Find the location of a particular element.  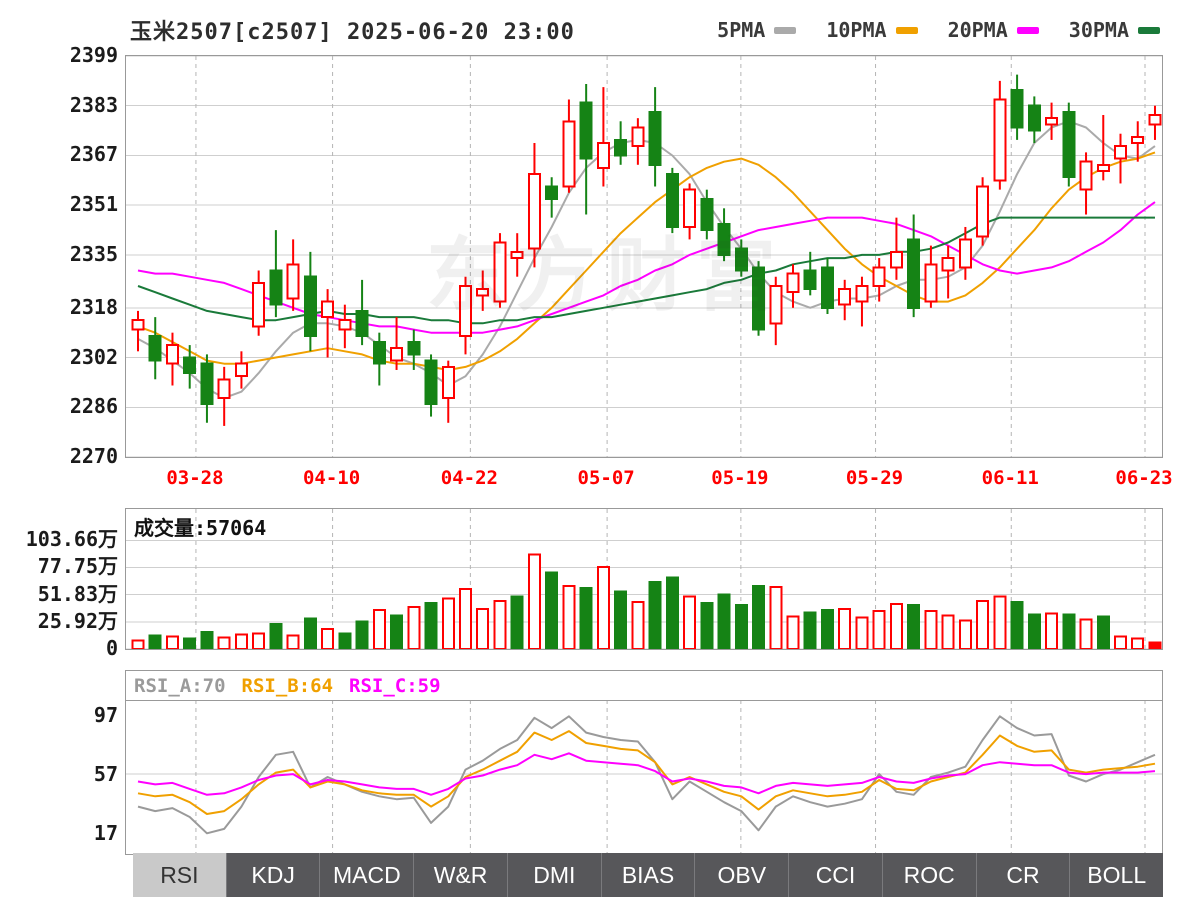

tab-bias: BIAS is located at coordinates (649, 875).